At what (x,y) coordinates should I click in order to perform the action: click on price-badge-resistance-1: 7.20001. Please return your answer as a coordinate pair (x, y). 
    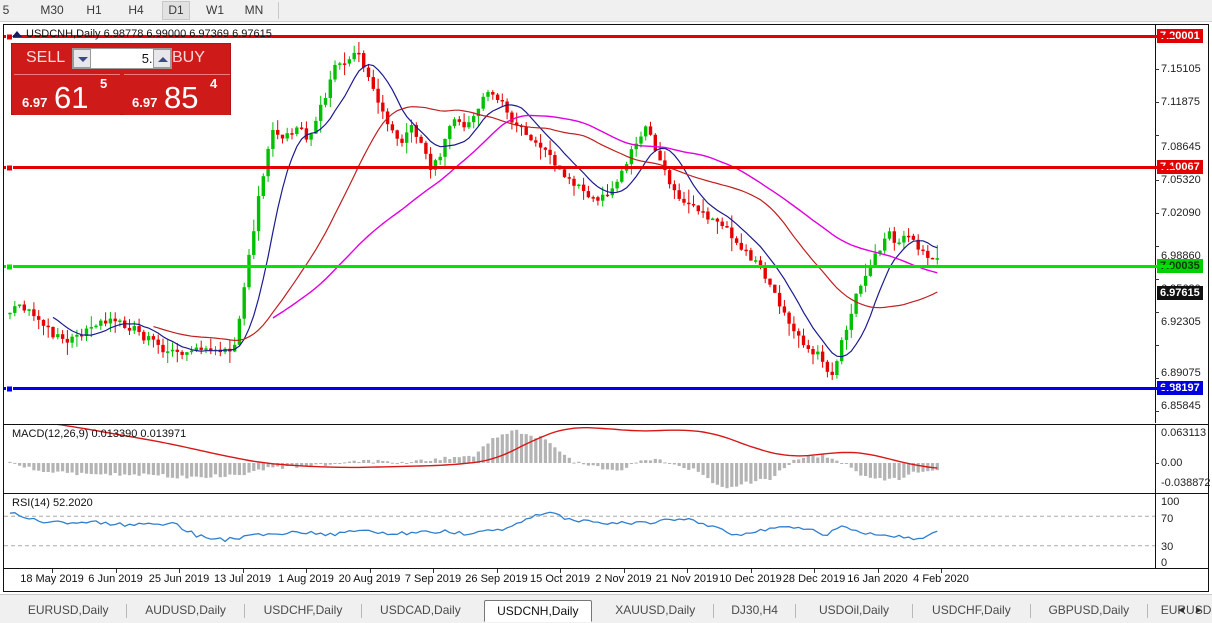
    Looking at the image, I should click on (1180, 36).